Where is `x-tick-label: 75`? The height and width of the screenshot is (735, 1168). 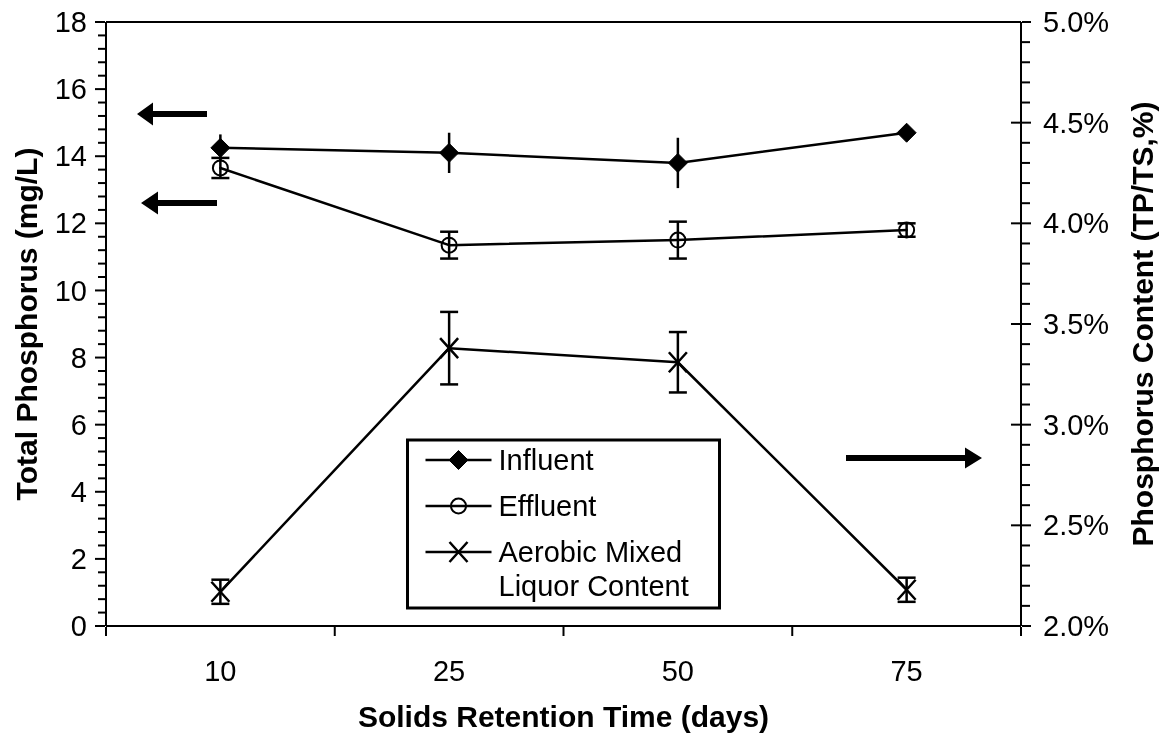 x-tick-label: 75 is located at coordinates (906, 671).